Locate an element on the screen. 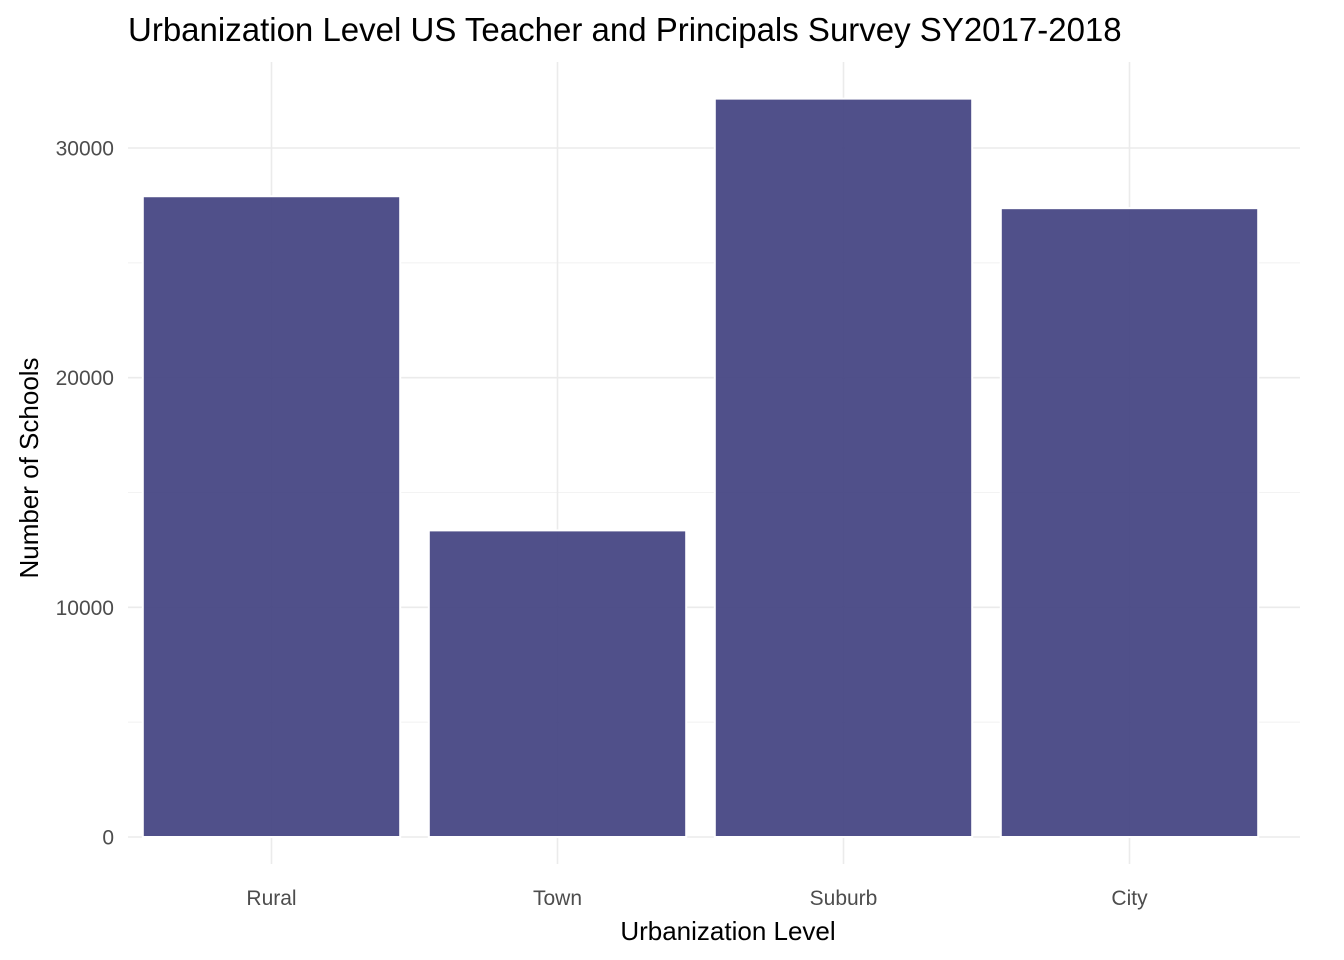 The width and height of the screenshot is (1344, 960). y-axis-ticks: 0 10000 20000 30000 is located at coordinates (85, 494).